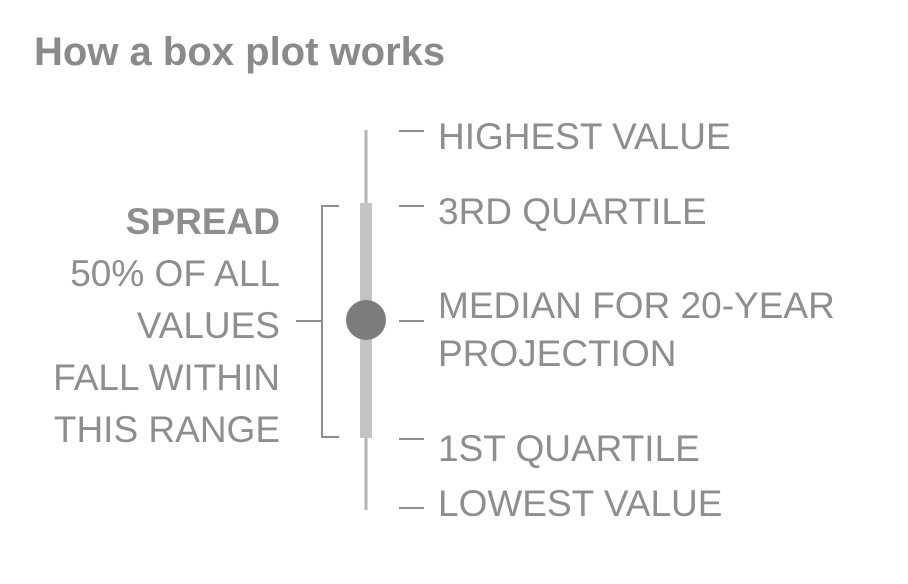  I want to click on spread-line: 50% OF ALL, so click(175, 273).